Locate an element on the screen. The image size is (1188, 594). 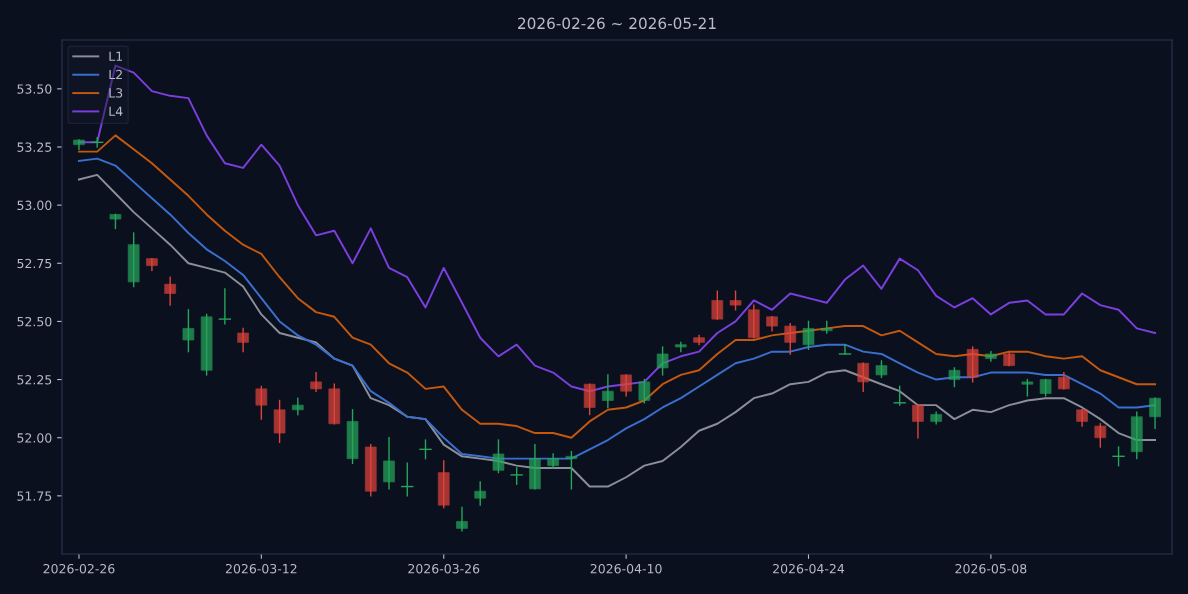
legend-label: L4 is located at coordinates (116, 111).